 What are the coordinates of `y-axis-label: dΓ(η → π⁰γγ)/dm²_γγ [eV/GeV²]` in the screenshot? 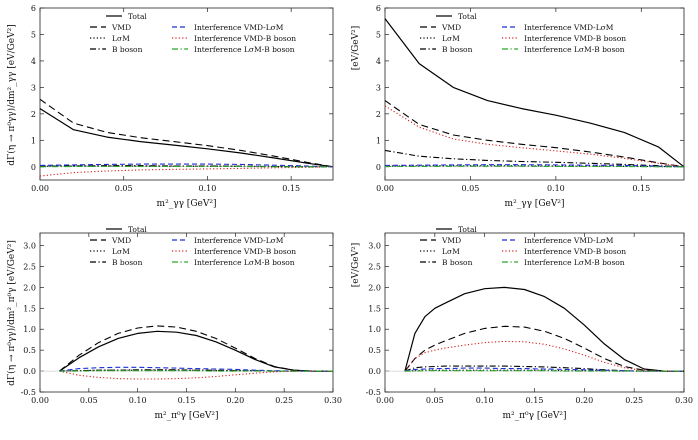 It's located at (11, 95).